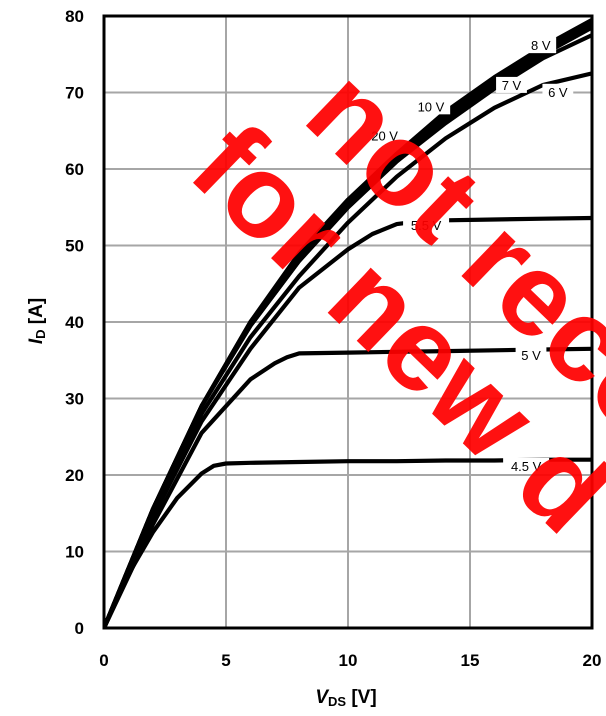 The image size is (606, 716). Describe the element at coordinates (345, 698) in the screenshot. I see `x-axis-title: VDS [V]` at that location.